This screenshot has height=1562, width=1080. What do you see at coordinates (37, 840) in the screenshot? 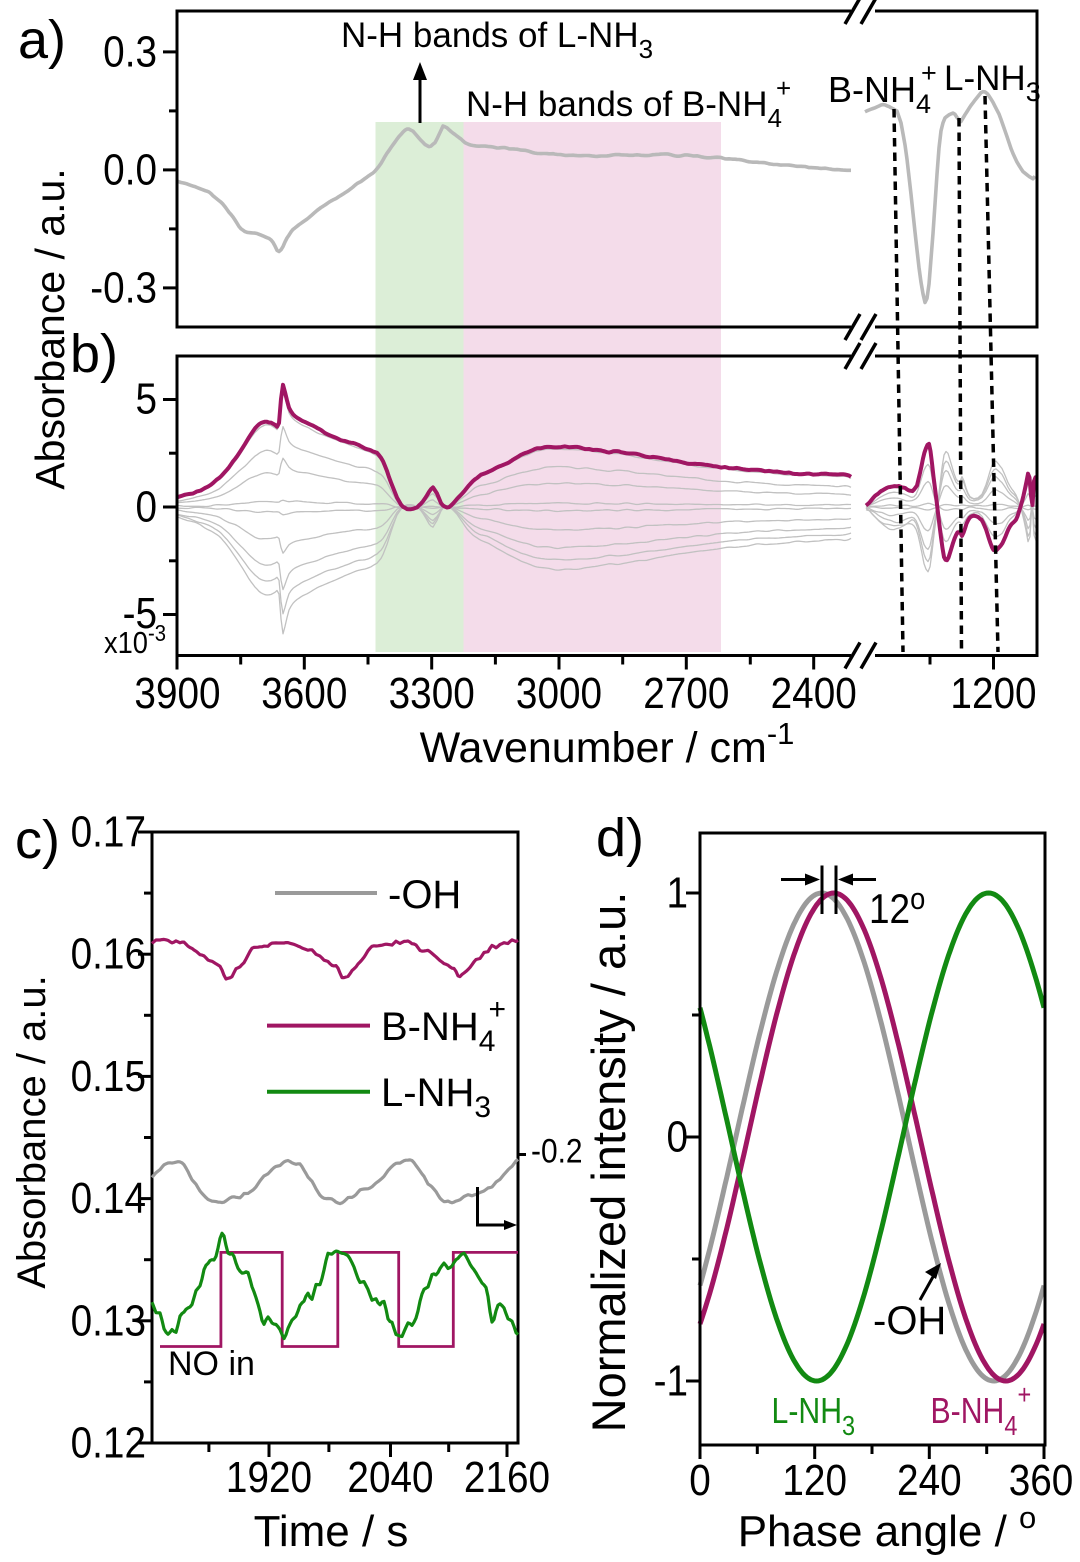
I see `svg-text: c)` at bounding box center [37, 840].